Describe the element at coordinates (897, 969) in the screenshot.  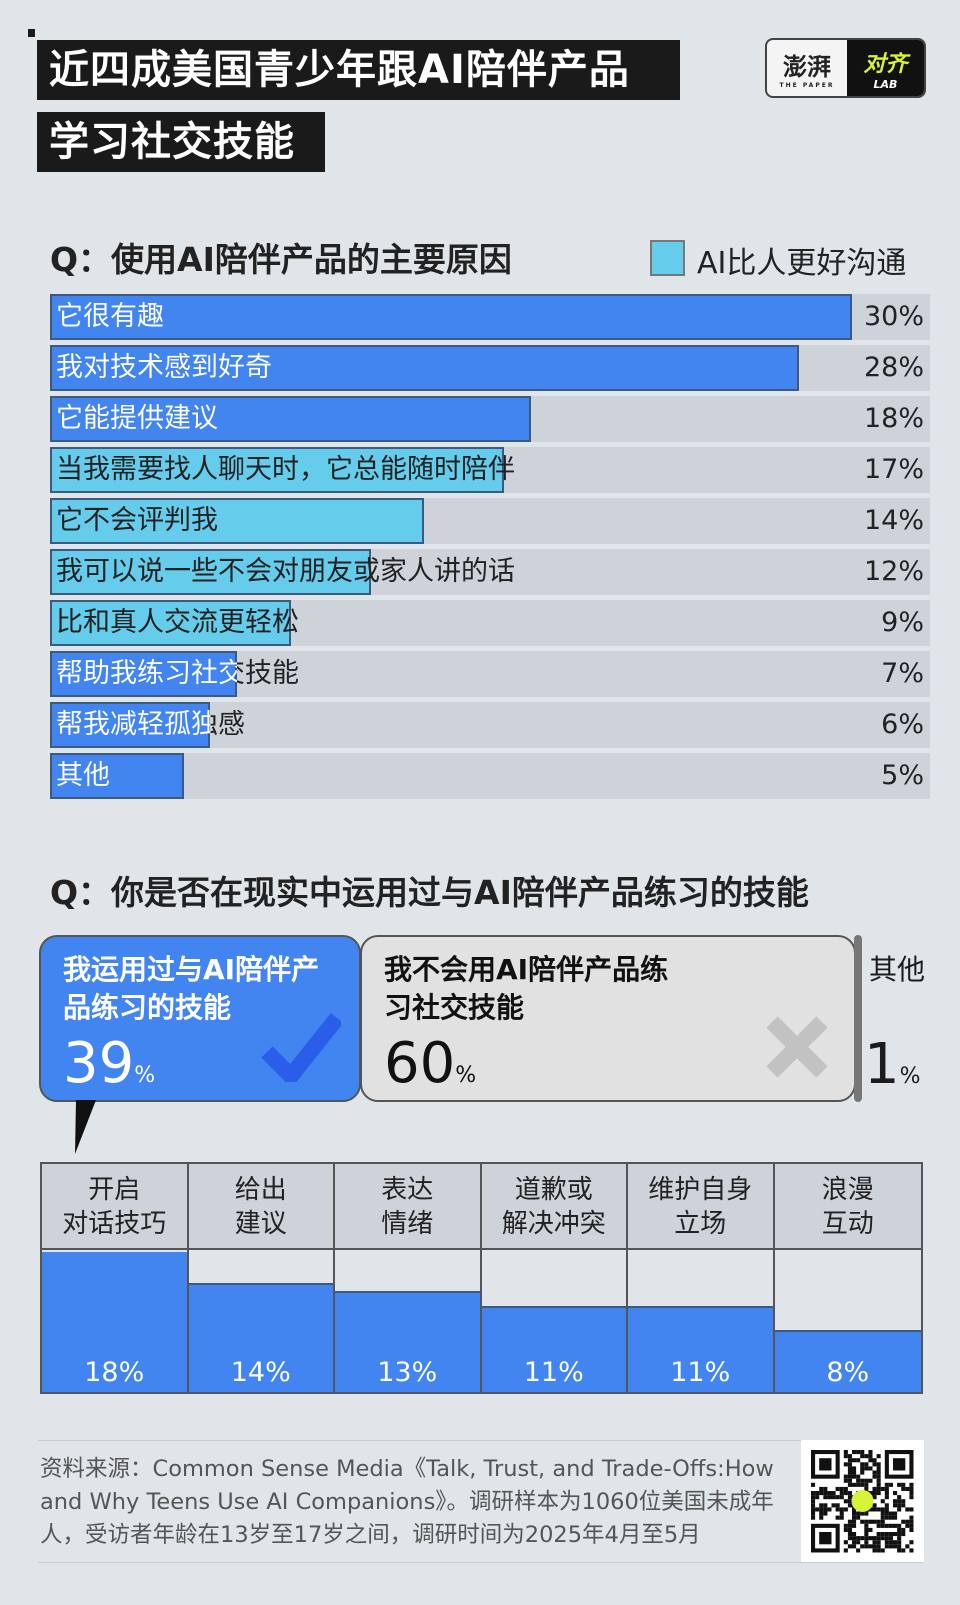
I see `answer-other-label: 其他` at that location.